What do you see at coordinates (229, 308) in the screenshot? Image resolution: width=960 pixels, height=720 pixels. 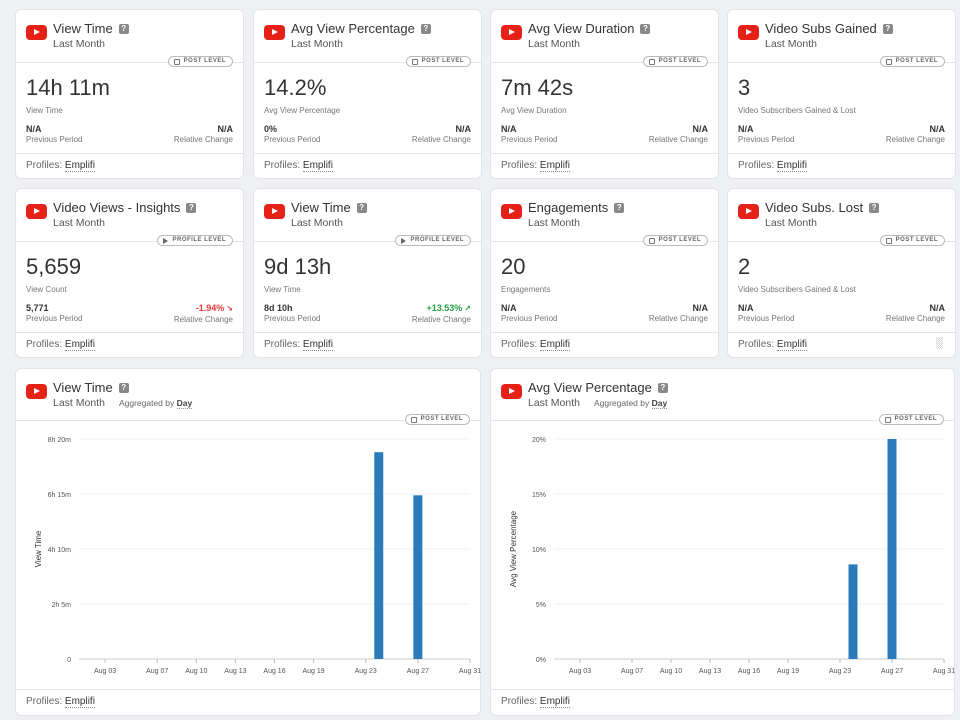 I see `trend-down-icon: ↘` at bounding box center [229, 308].